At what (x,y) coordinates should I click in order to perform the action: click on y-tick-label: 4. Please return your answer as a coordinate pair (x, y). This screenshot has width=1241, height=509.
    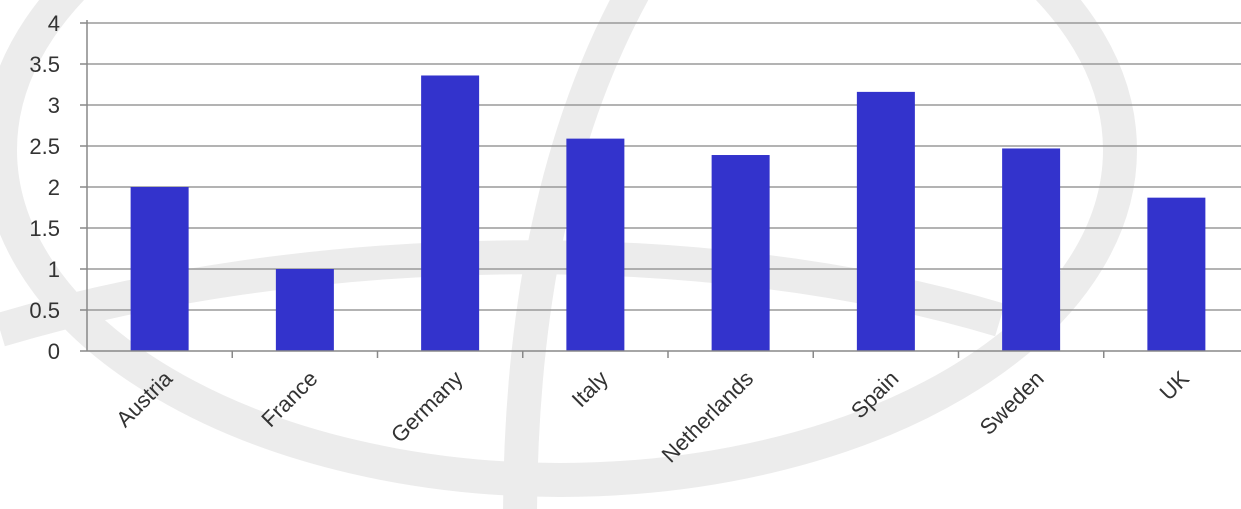
    Looking at the image, I should click on (54, 23).